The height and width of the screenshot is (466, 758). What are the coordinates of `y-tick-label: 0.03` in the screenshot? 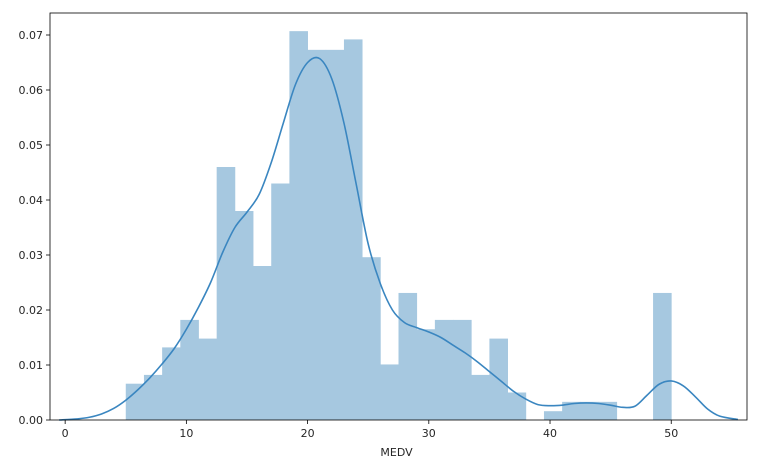 It's located at (31, 255).